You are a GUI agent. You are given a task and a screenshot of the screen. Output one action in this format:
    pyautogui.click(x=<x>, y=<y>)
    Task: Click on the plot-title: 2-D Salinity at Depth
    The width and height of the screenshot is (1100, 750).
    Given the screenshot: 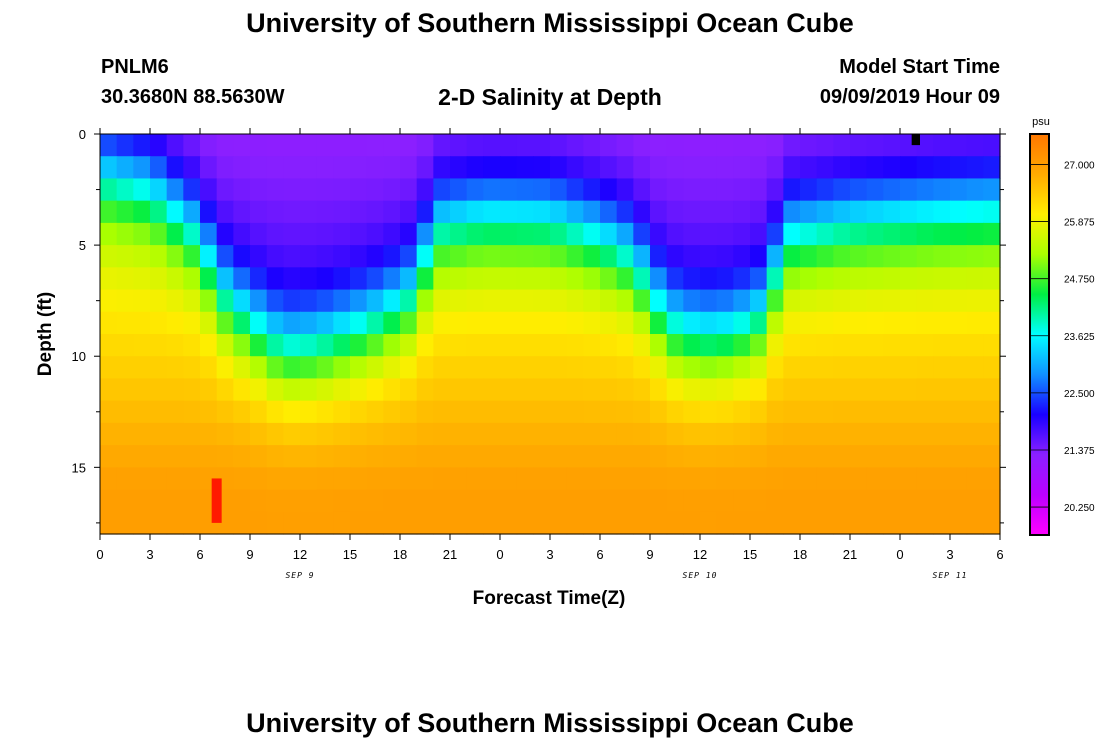 What is the action you would take?
    pyautogui.click(x=550, y=97)
    